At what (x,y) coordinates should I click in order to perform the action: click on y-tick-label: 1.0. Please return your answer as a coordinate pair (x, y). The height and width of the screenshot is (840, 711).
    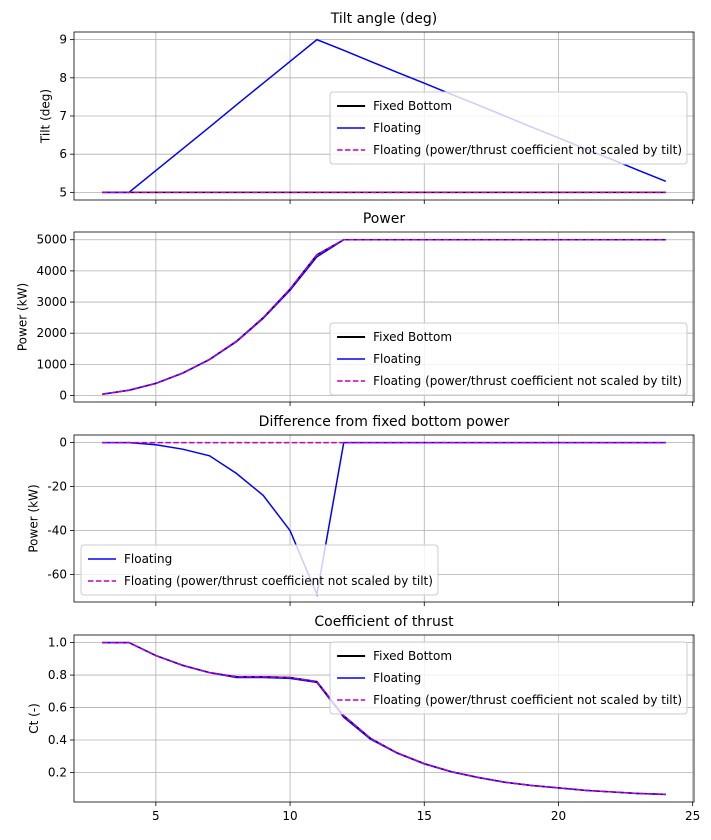
    Looking at the image, I should click on (57, 643).